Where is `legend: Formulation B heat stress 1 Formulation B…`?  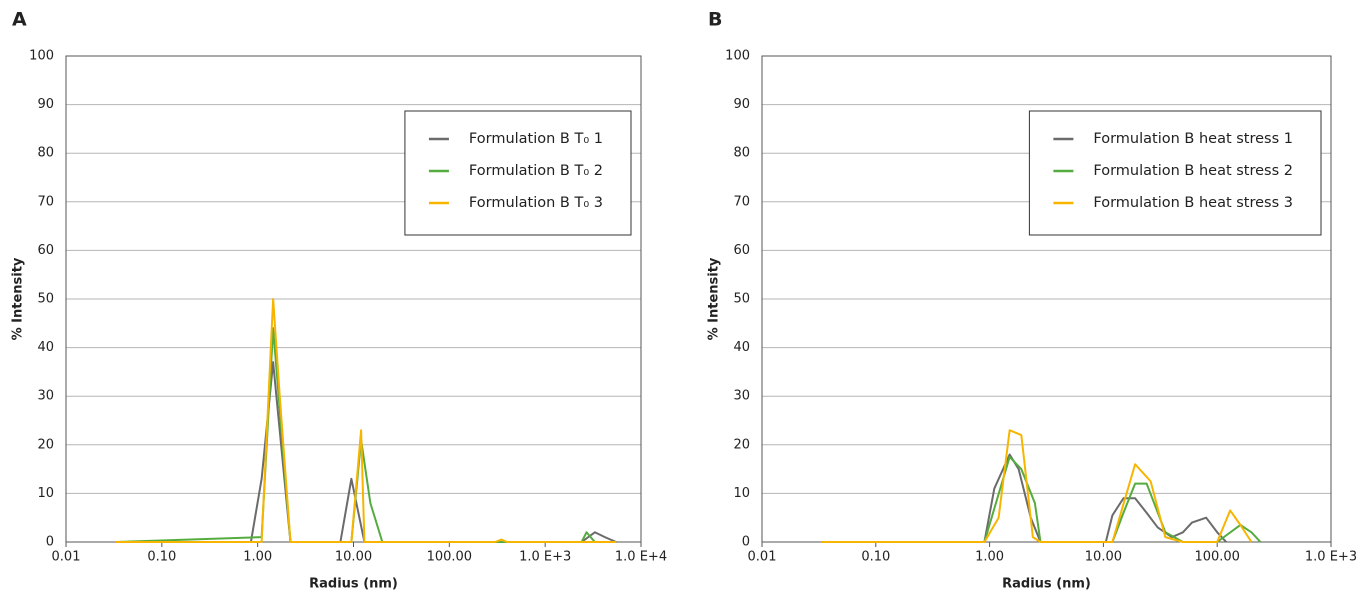 legend: Formulation B heat stress 1 Formulation B… is located at coordinates (1175, 173).